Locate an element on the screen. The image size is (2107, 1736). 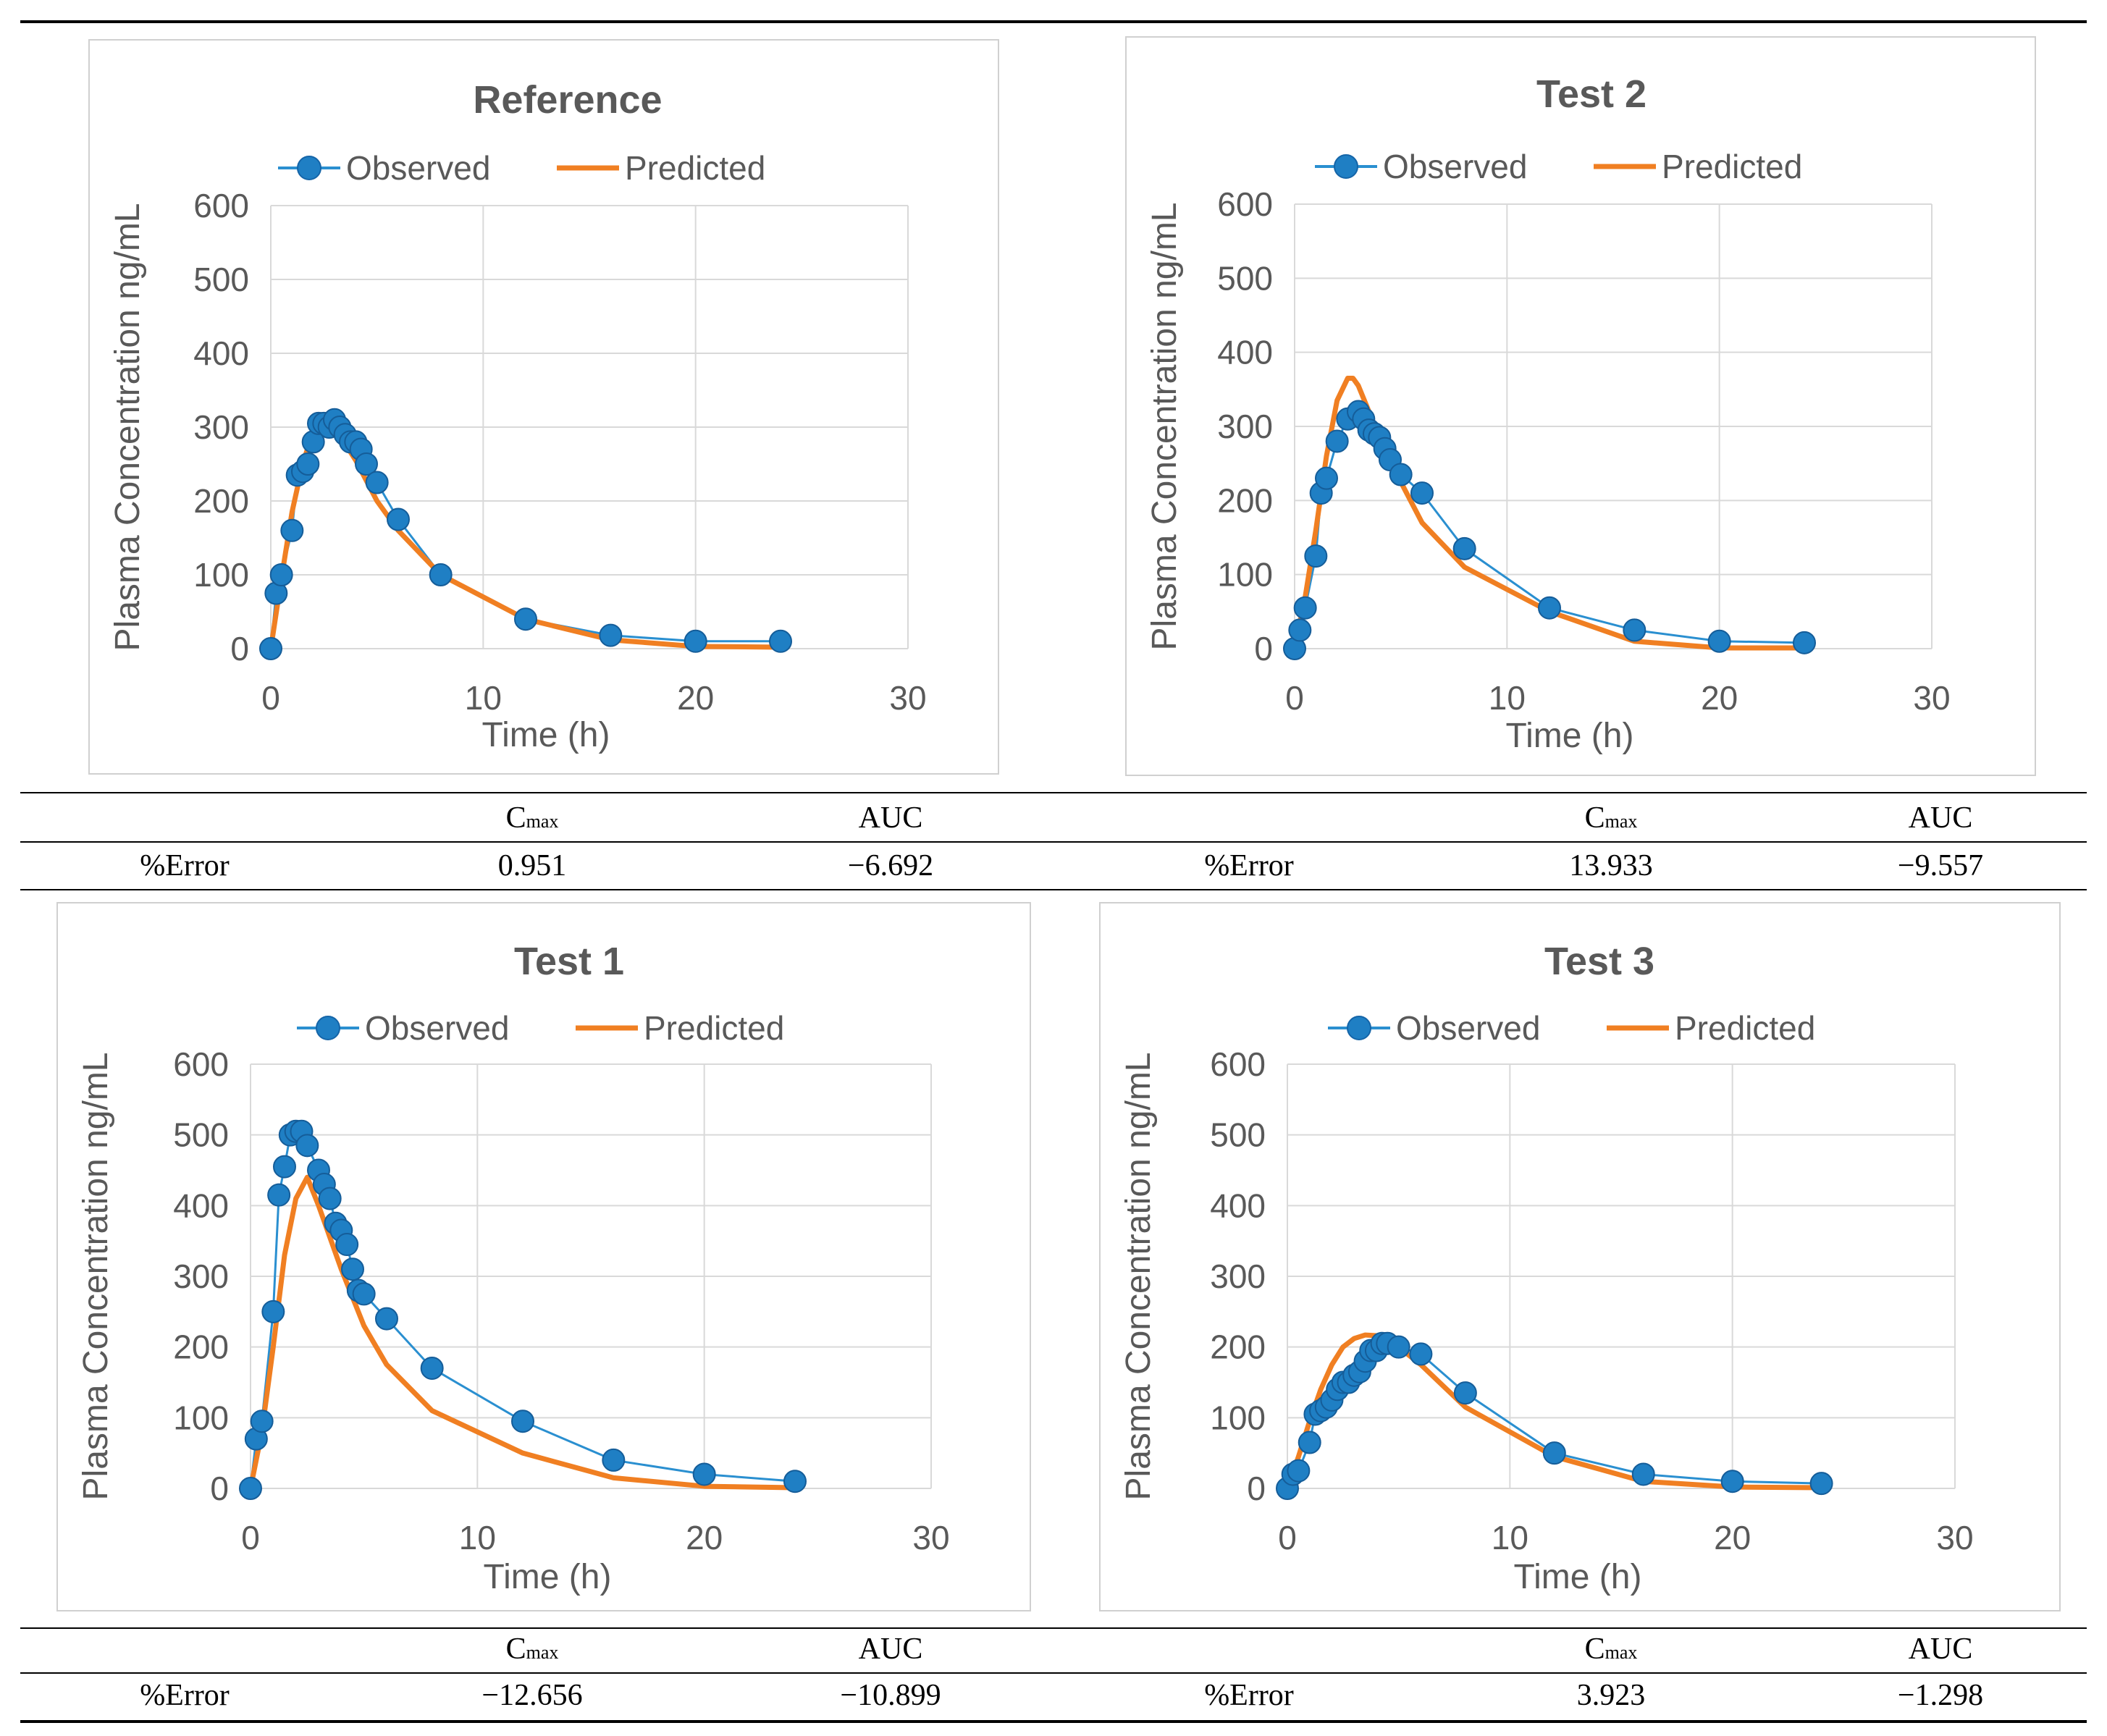
table-test3-row-label: %Error is located at coordinates (1249, 1696).